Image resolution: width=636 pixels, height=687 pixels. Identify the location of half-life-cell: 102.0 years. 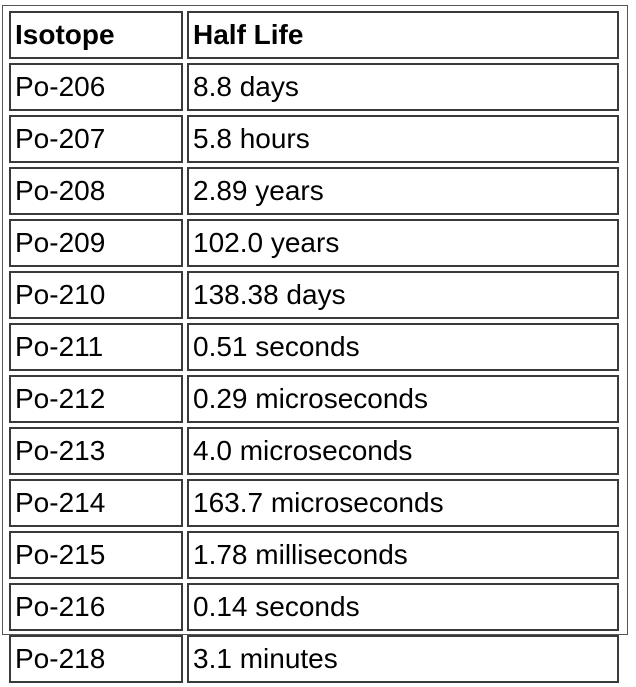
(403, 243).